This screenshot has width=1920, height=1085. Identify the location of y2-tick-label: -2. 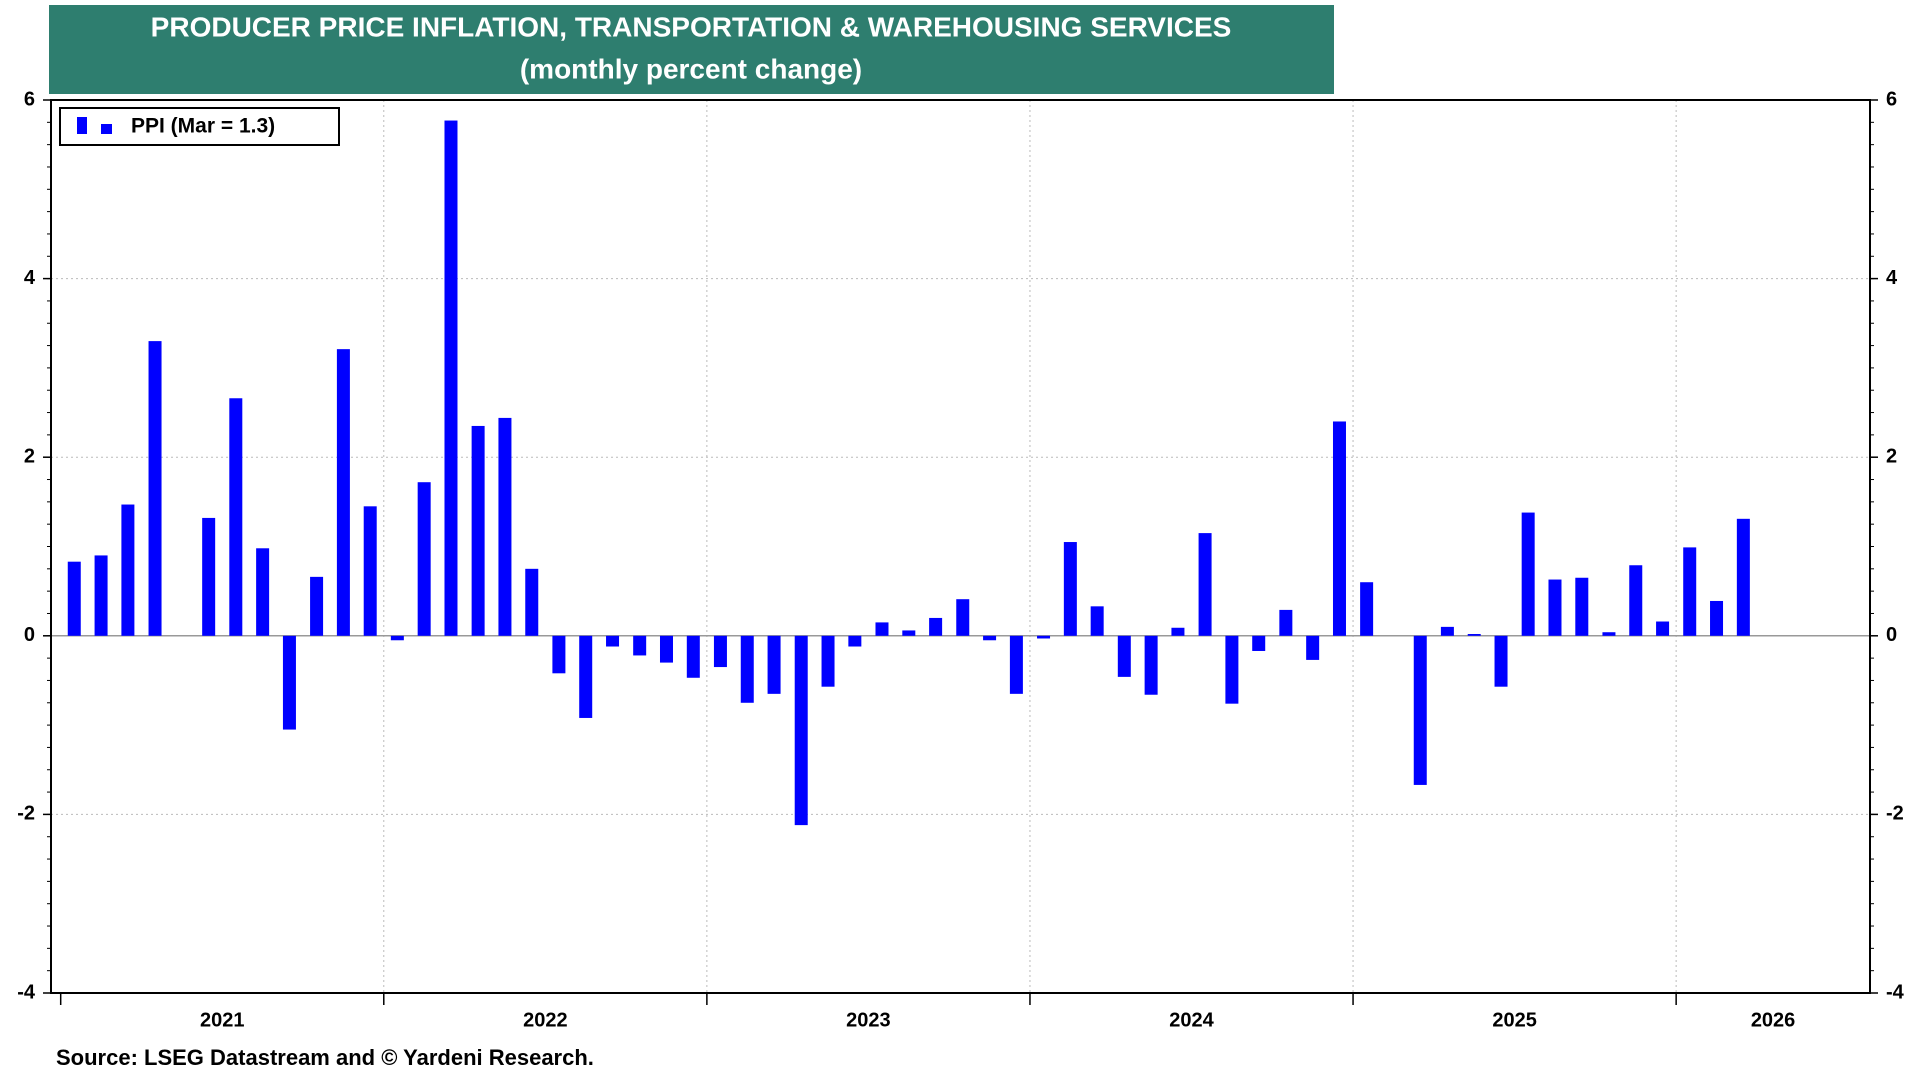
(1895, 814).